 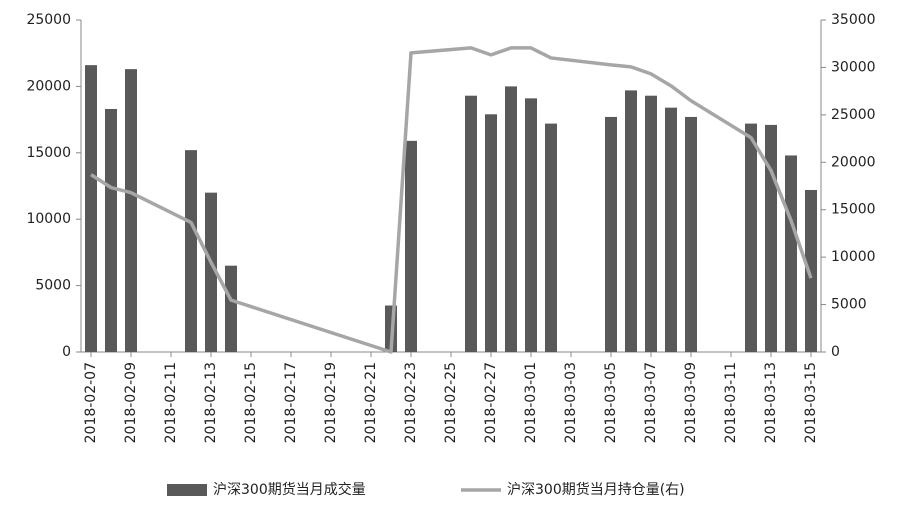 What do you see at coordinates (853, 162) in the screenshot?
I see `y2-tick-label: 20000` at bounding box center [853, 162].